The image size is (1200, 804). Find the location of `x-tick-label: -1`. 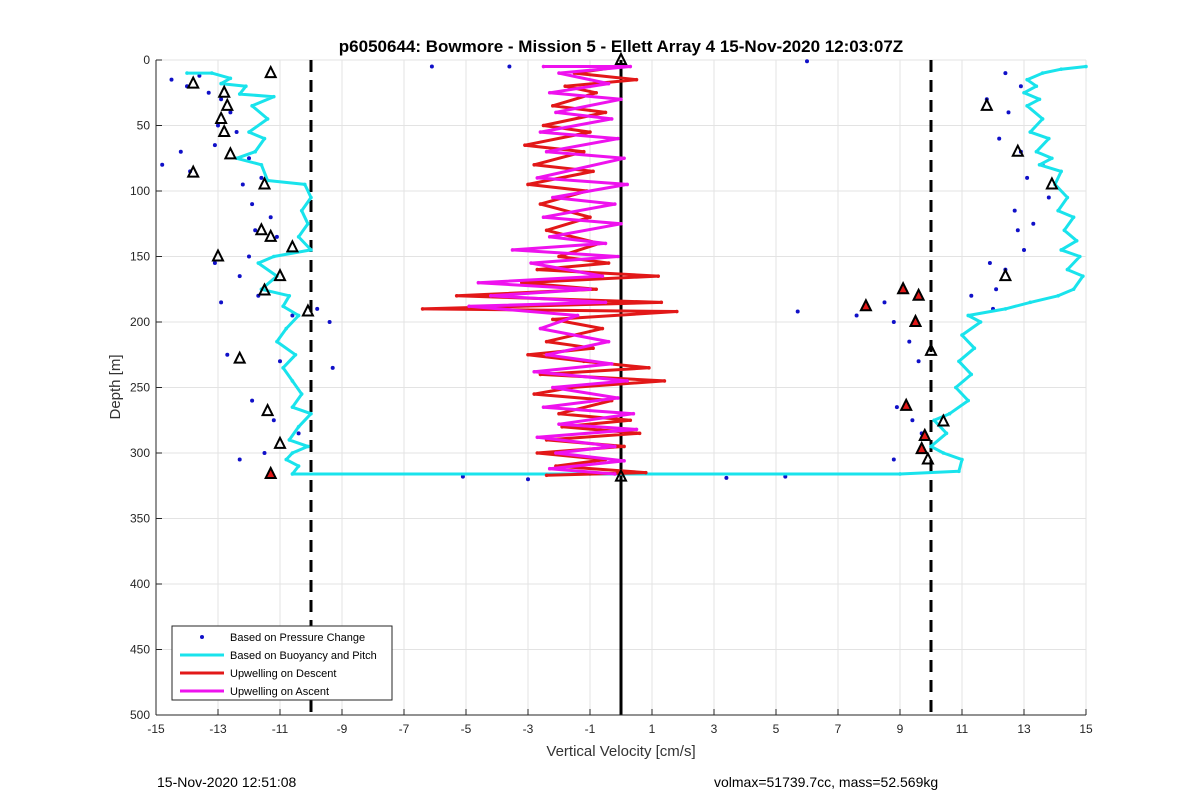

x-tick-label: -1 is located at coordinates (590, 729).